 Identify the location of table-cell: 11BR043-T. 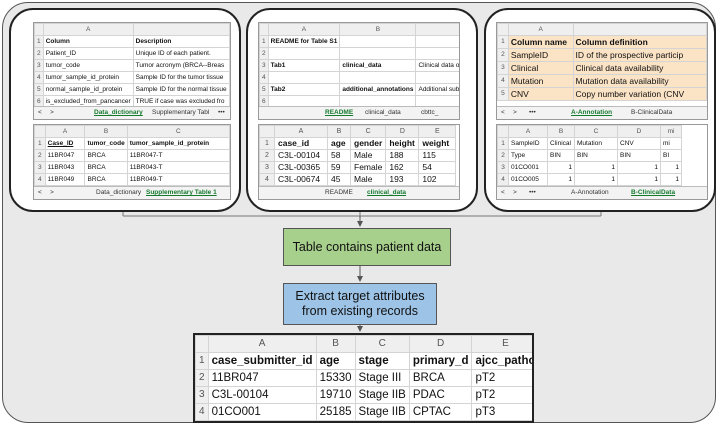
(178, 167).